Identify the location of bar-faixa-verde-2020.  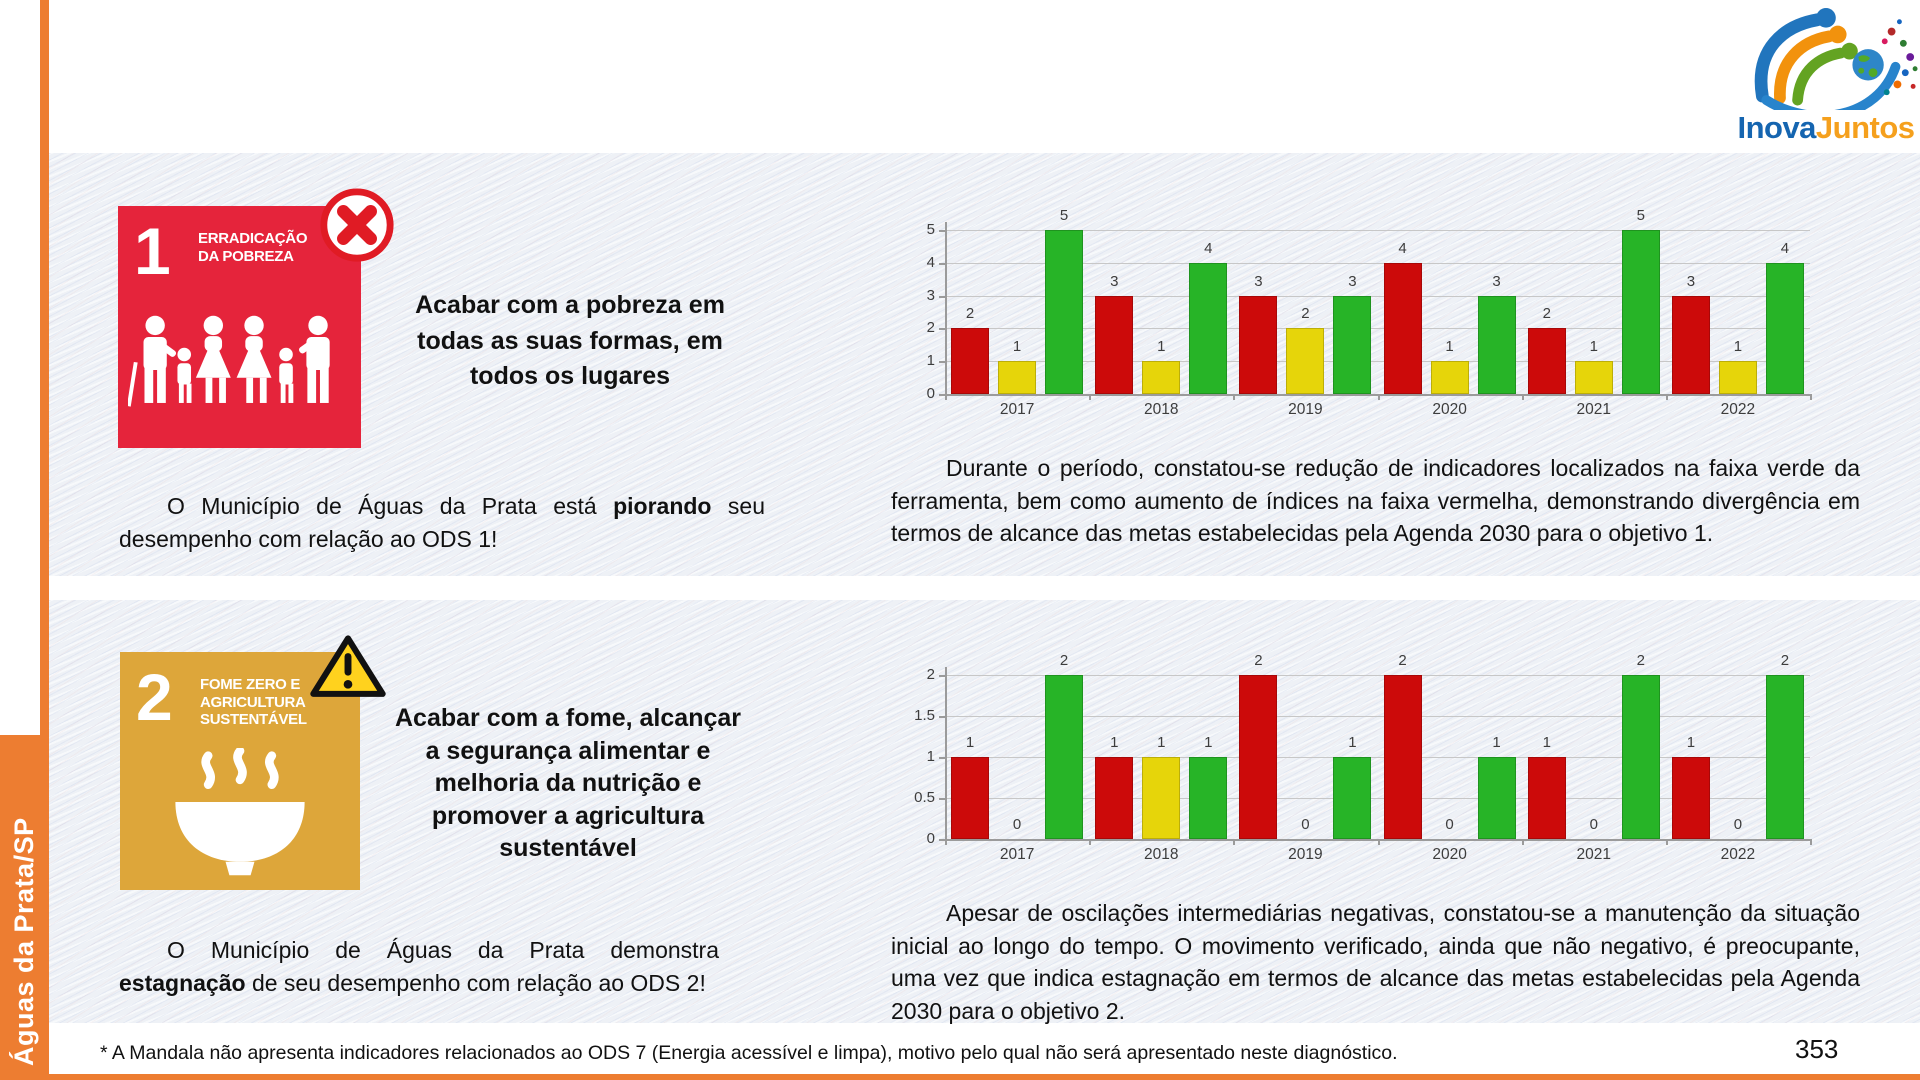
(1496, 798).